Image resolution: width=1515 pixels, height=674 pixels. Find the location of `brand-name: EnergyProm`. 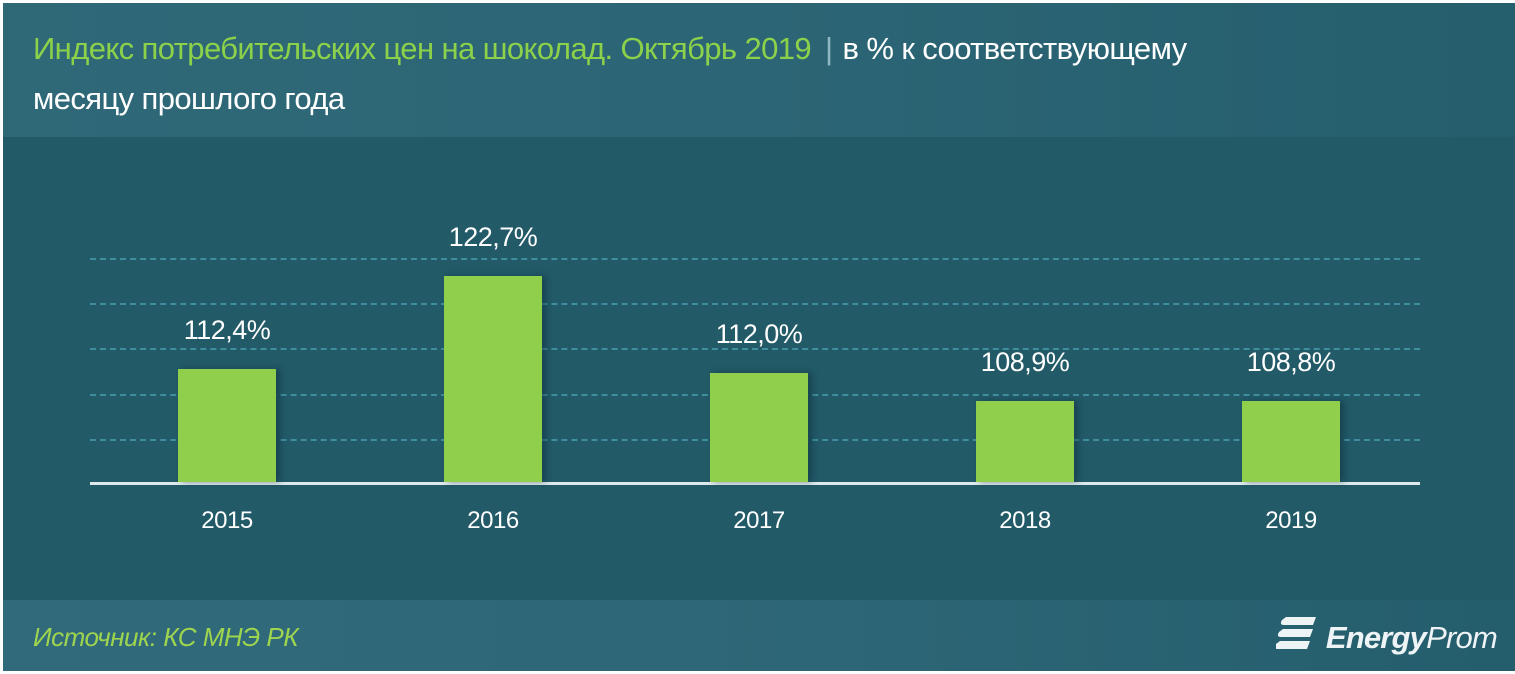

brand-name: EnergyProm is located at coordinates (1411, 637).